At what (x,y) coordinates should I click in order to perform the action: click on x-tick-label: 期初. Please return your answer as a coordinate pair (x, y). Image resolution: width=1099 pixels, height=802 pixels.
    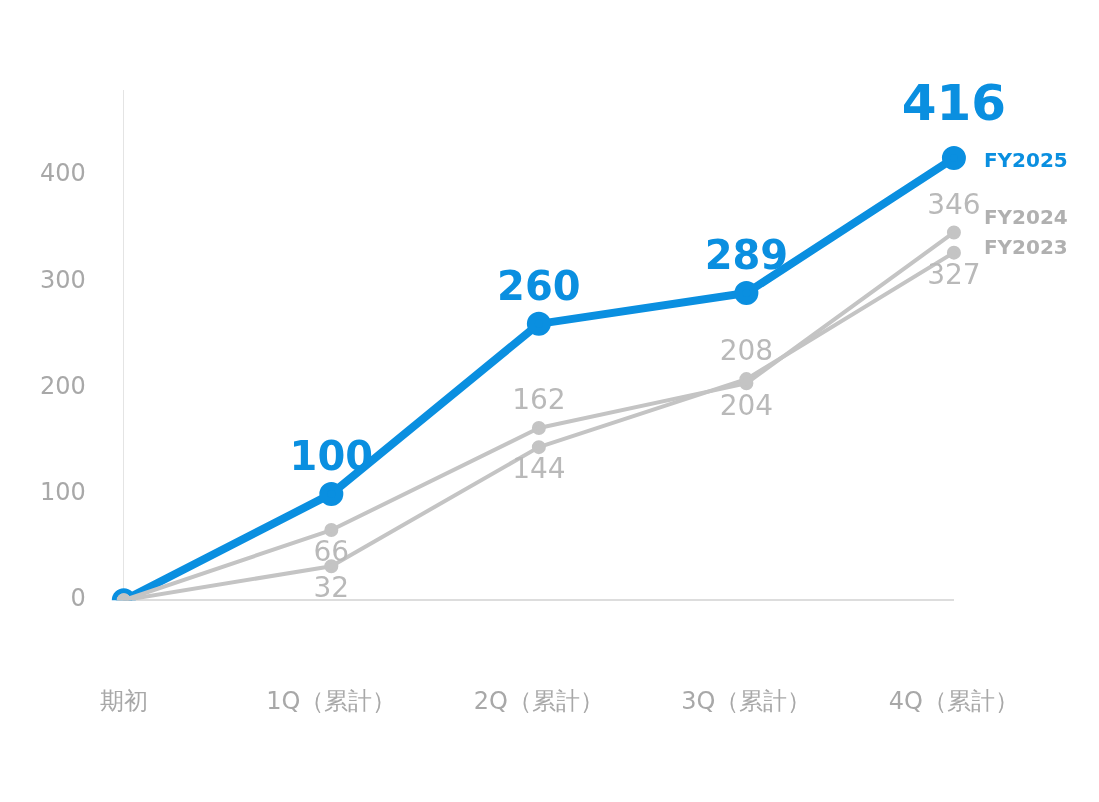
    Looking at the image, I should click on (123, 700).